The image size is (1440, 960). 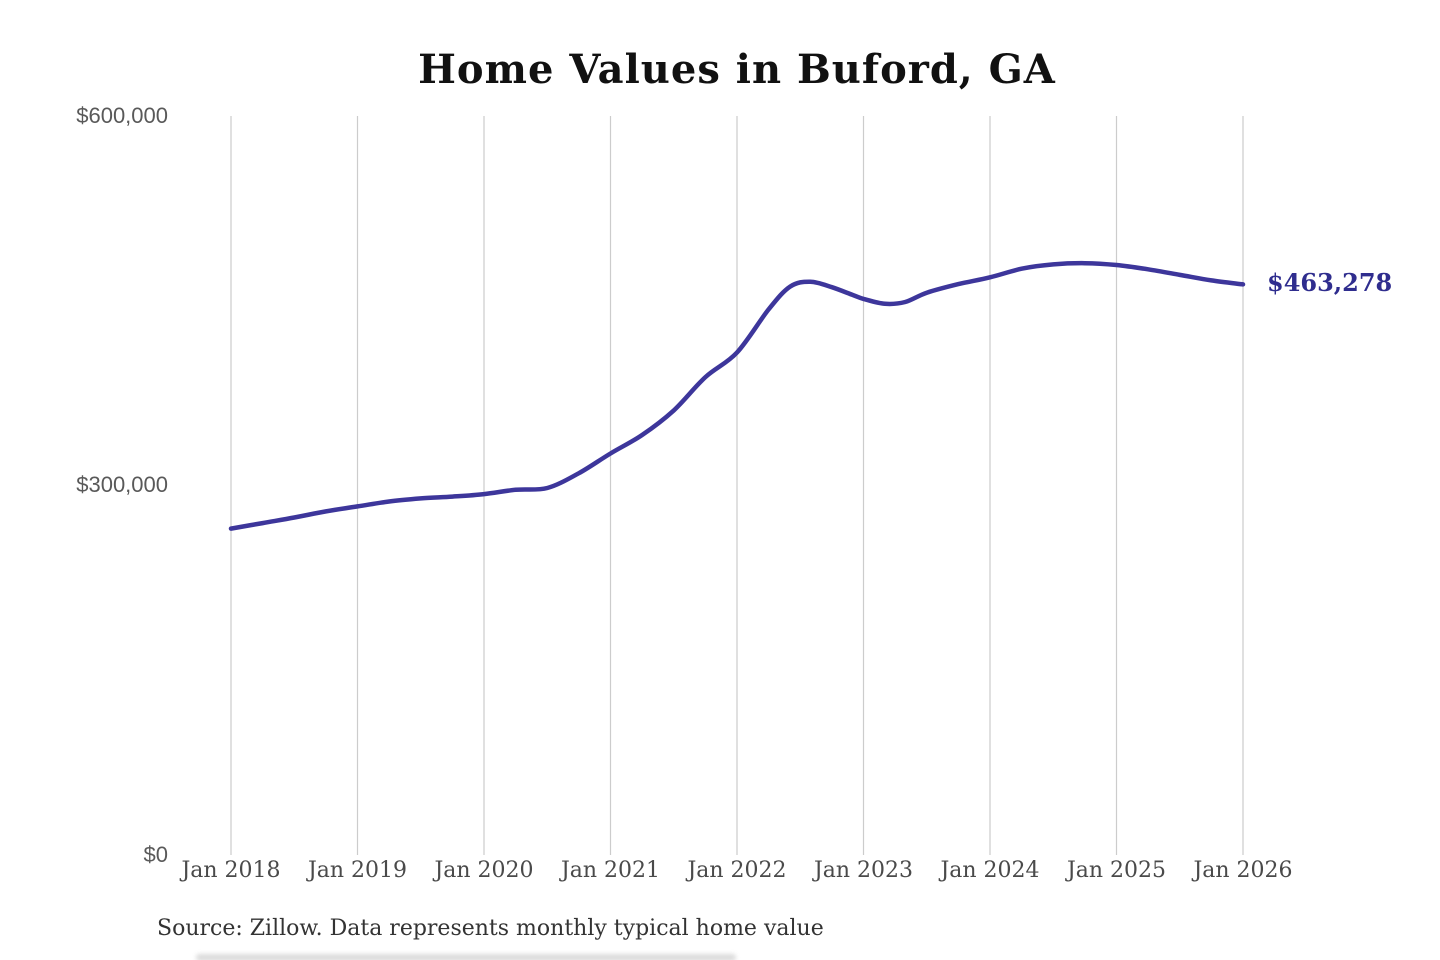 What do you see at coordinates (863, 870) in the screenshot?
I see `x-axis-tick-label: Jan 2023` at bounding box center [863, 870].